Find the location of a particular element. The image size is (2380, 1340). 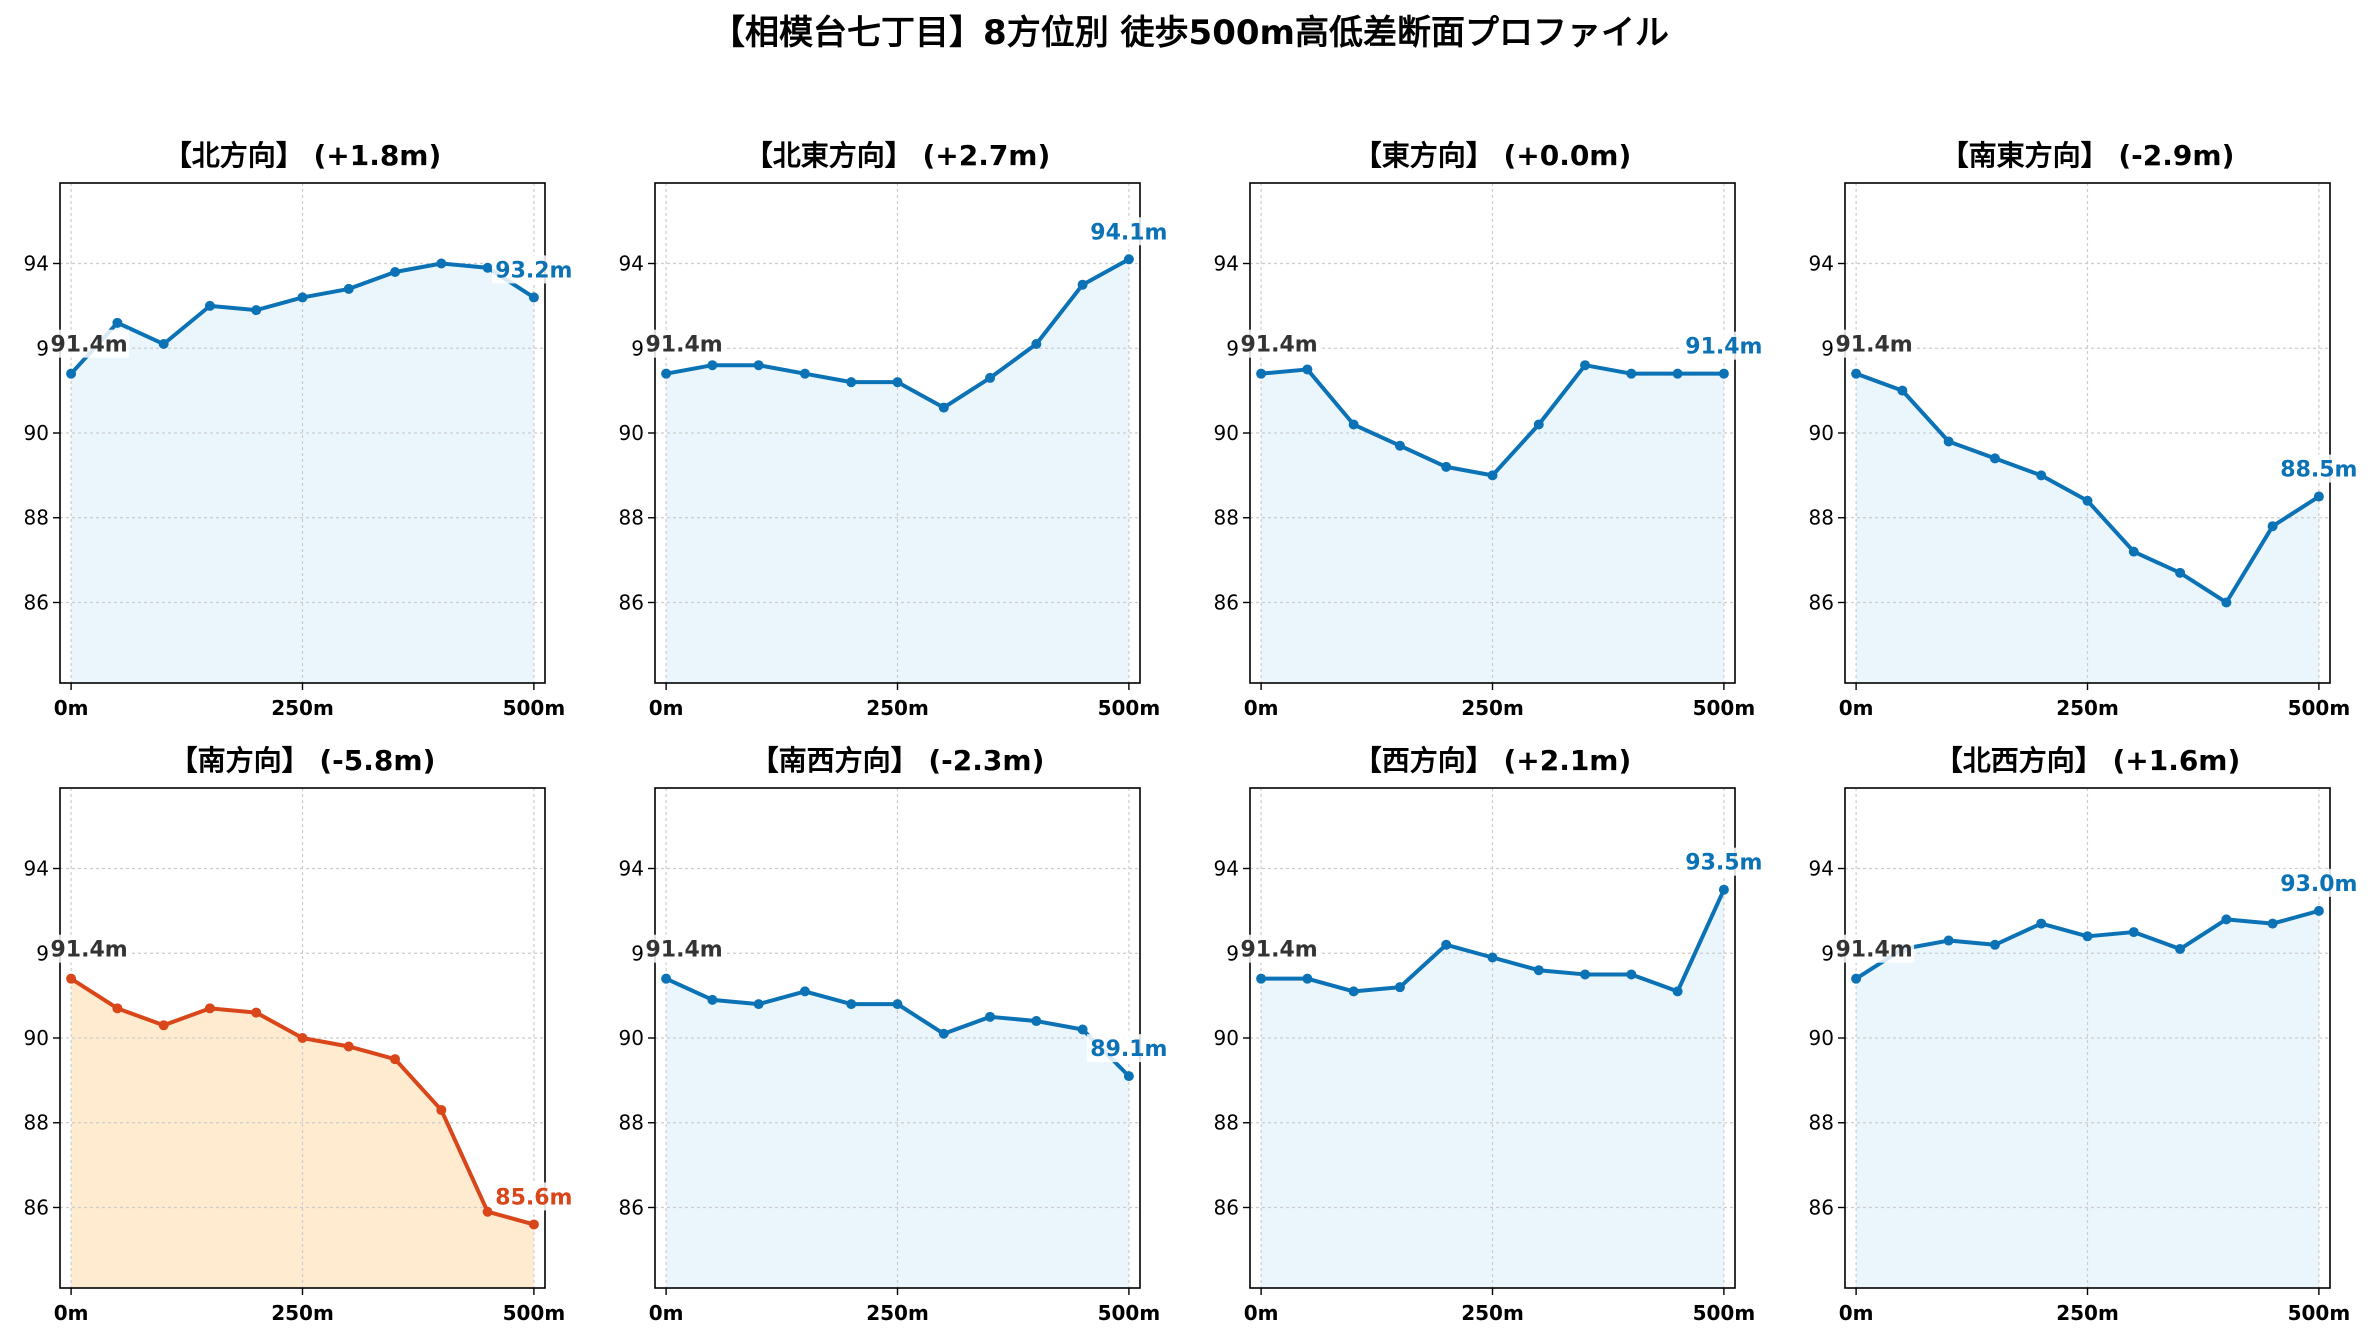

end-label: 93.5m is located at coordinates (1723, 863).